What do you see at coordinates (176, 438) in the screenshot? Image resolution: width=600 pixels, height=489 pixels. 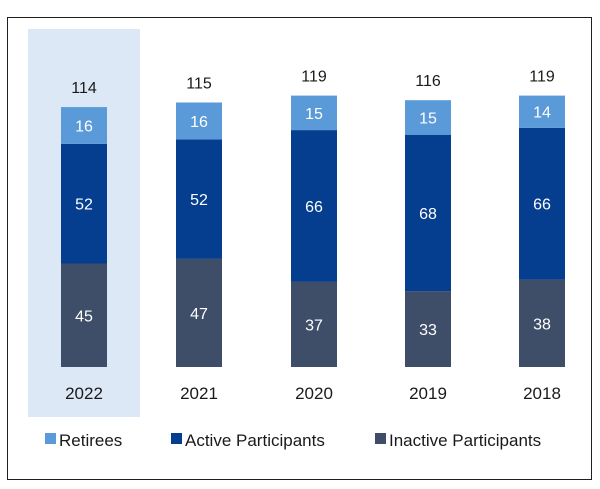 I see `legend-swatch-active-participants` at bounding box center [176, 438].